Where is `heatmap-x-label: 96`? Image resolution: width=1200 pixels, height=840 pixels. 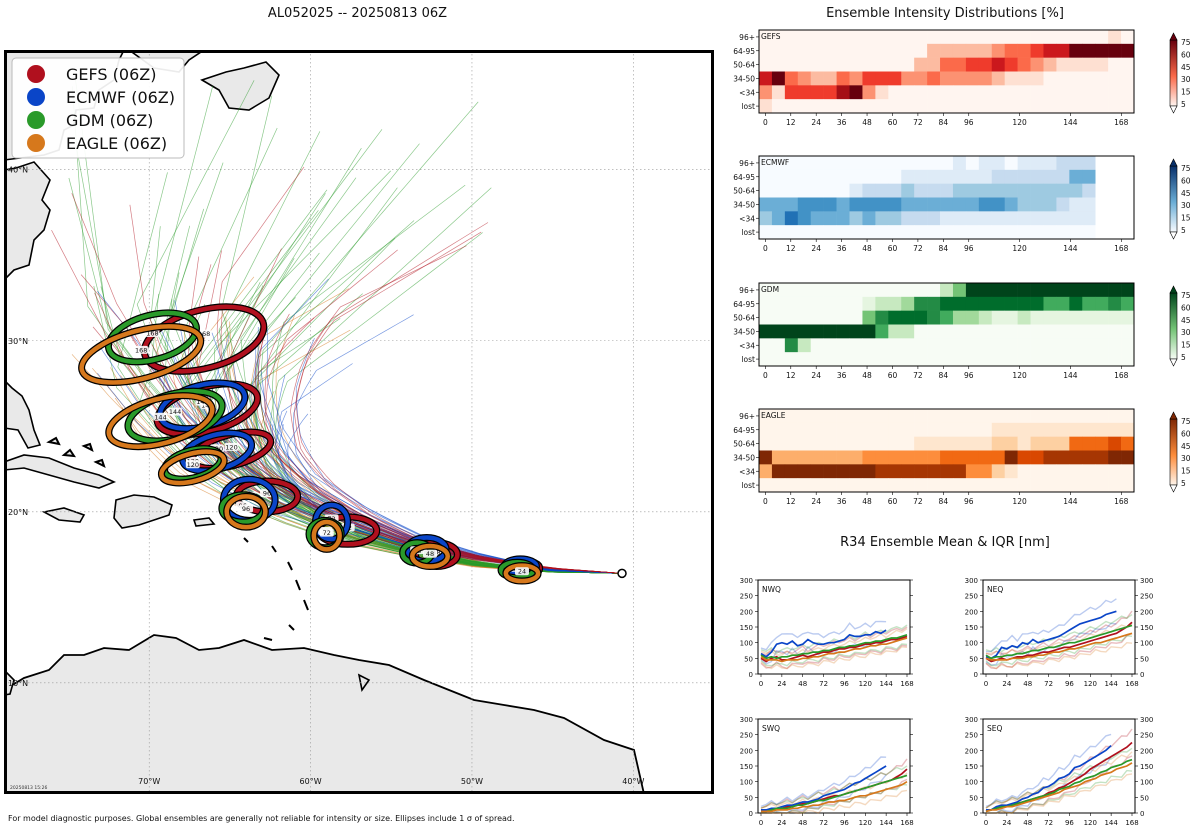
heatmap-x-label: 96 is located at coordinates (969, 248).